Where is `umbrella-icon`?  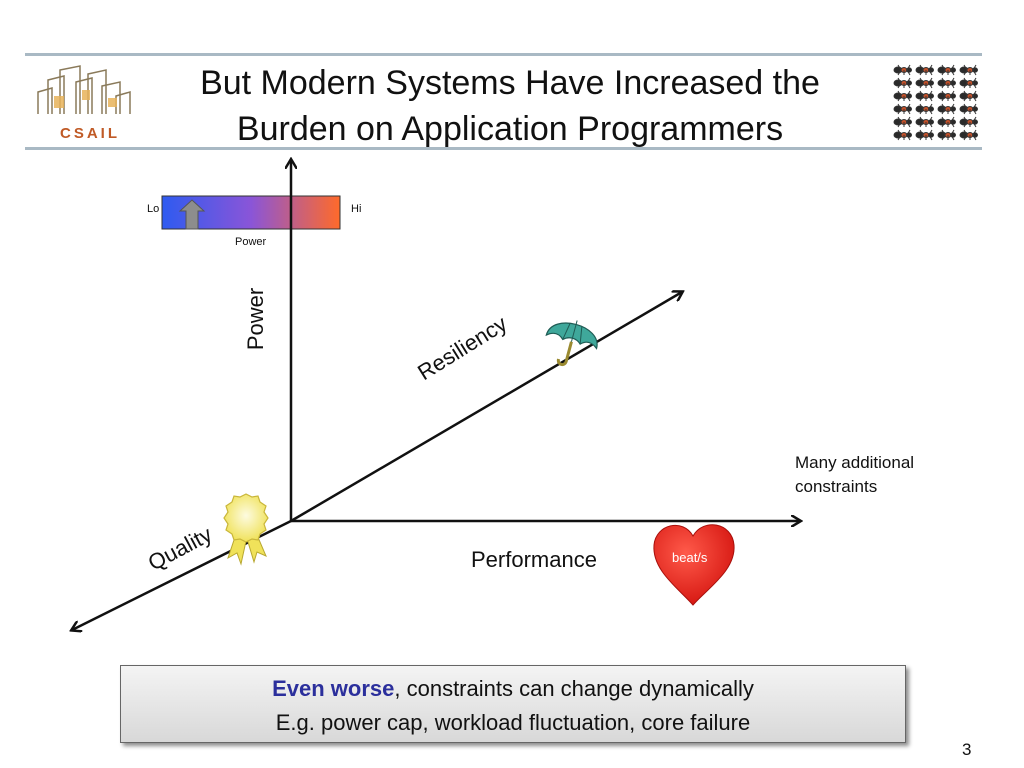 umbrella-icon is located at coordinates (571, 343).